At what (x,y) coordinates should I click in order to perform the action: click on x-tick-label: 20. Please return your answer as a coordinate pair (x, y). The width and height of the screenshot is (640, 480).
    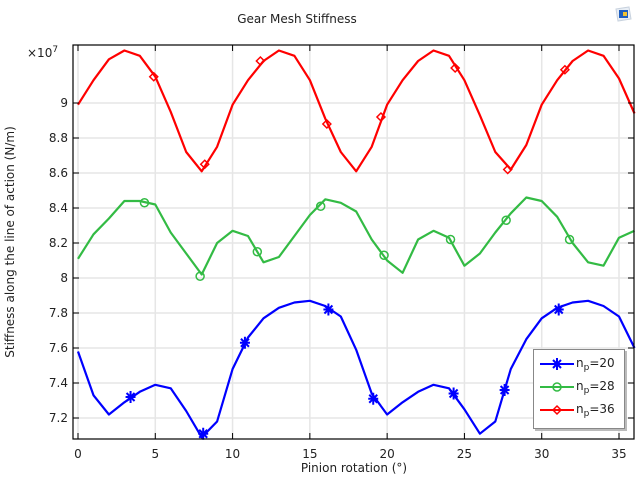
    Looking at the image, I should click on (387, 454).